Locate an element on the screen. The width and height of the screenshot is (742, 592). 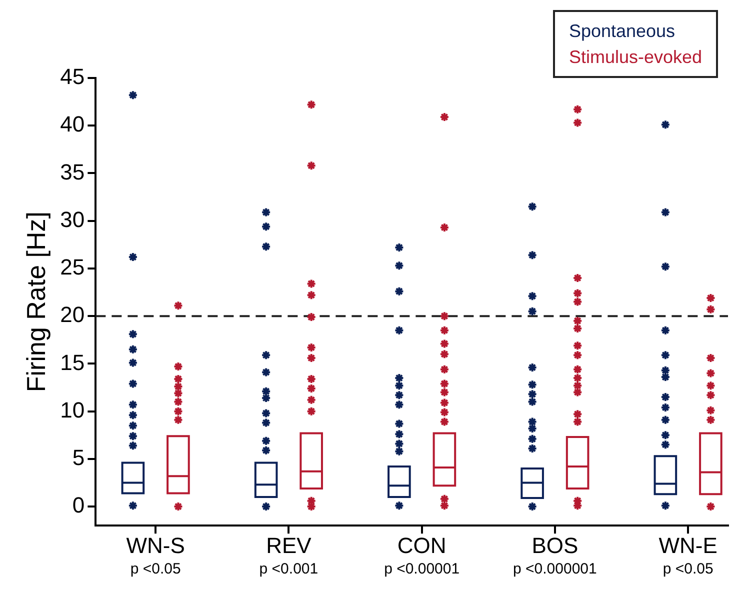
x-tick-label: BOS is located at coordinates (555, 545).